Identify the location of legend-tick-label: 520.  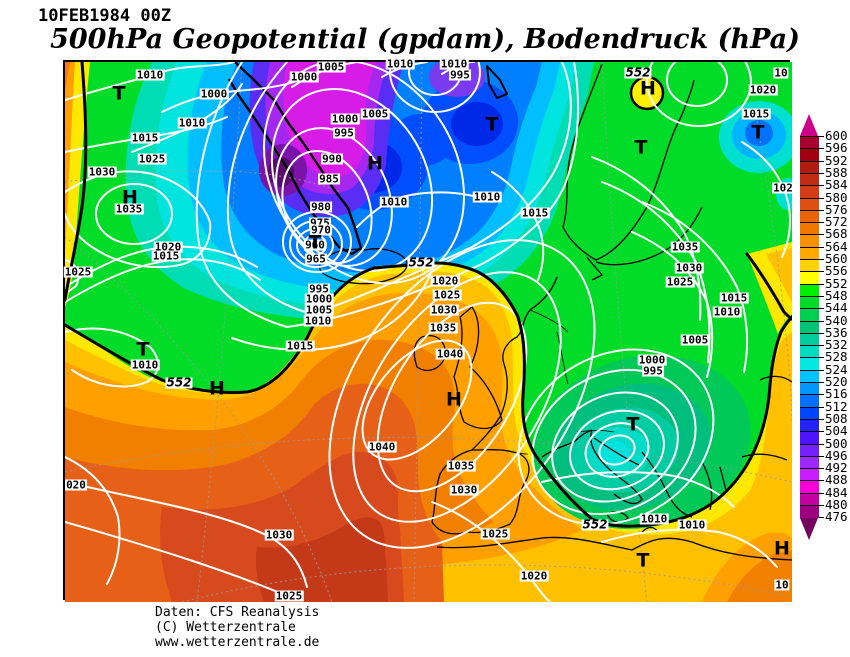
(836, 381).